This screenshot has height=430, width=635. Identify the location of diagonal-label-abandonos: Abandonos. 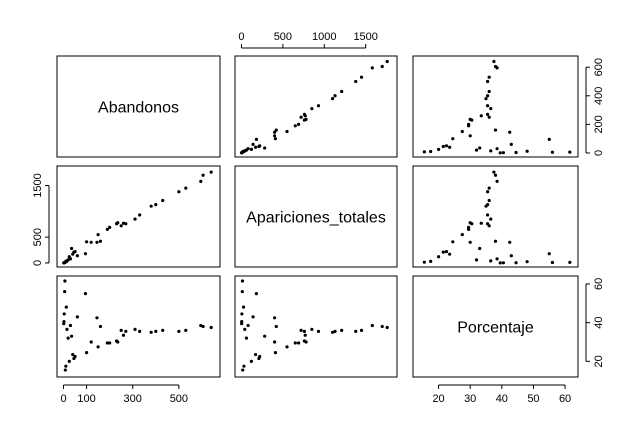
(138, 108).